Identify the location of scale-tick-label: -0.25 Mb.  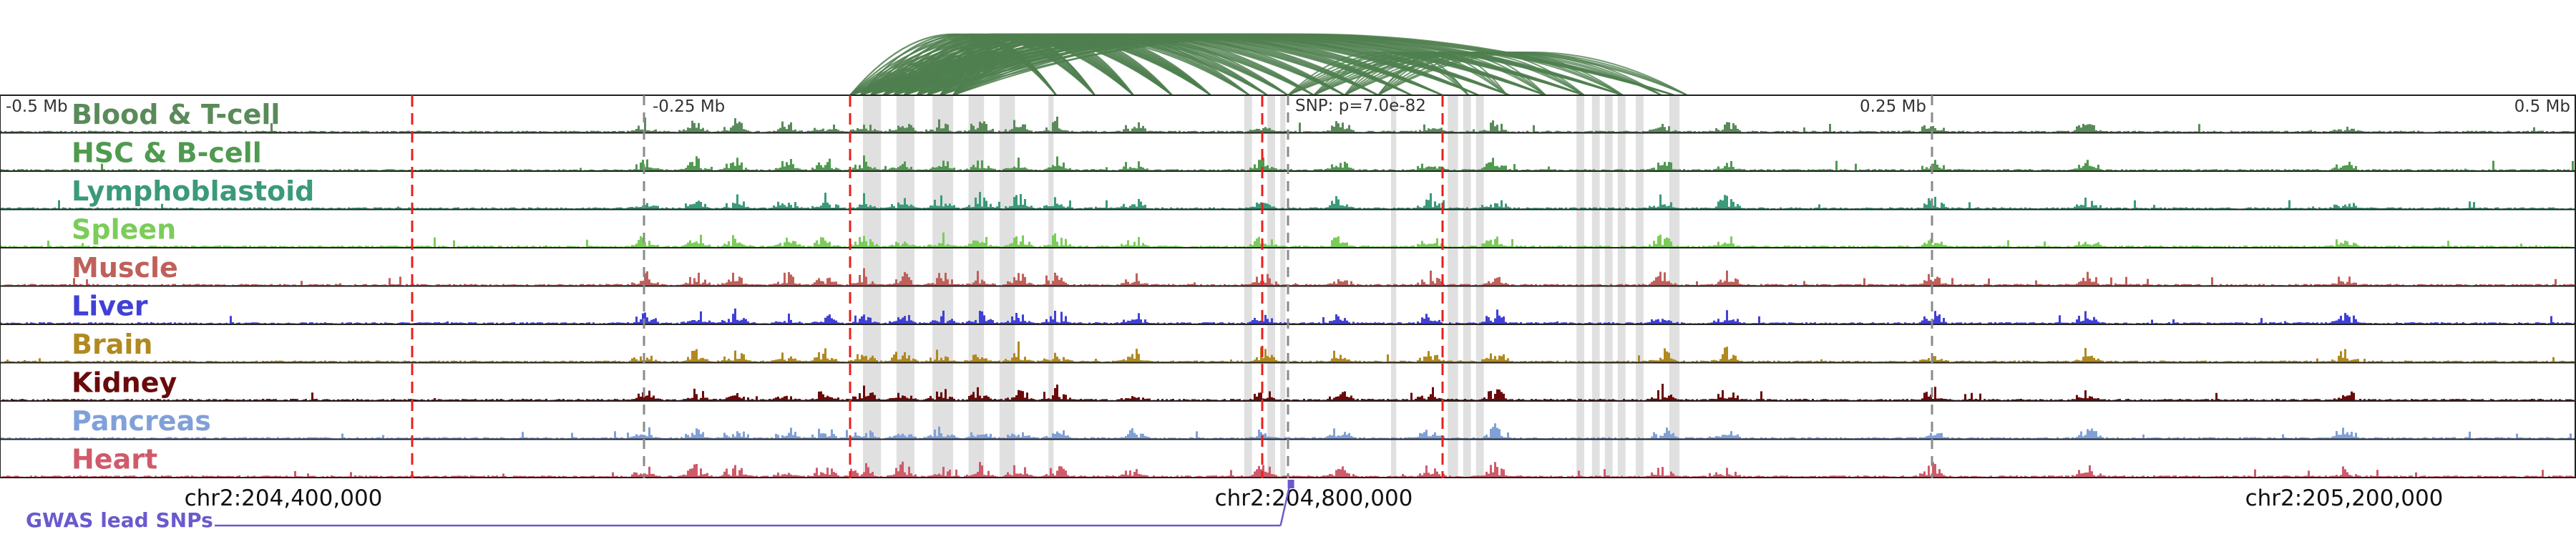
(689, 106).